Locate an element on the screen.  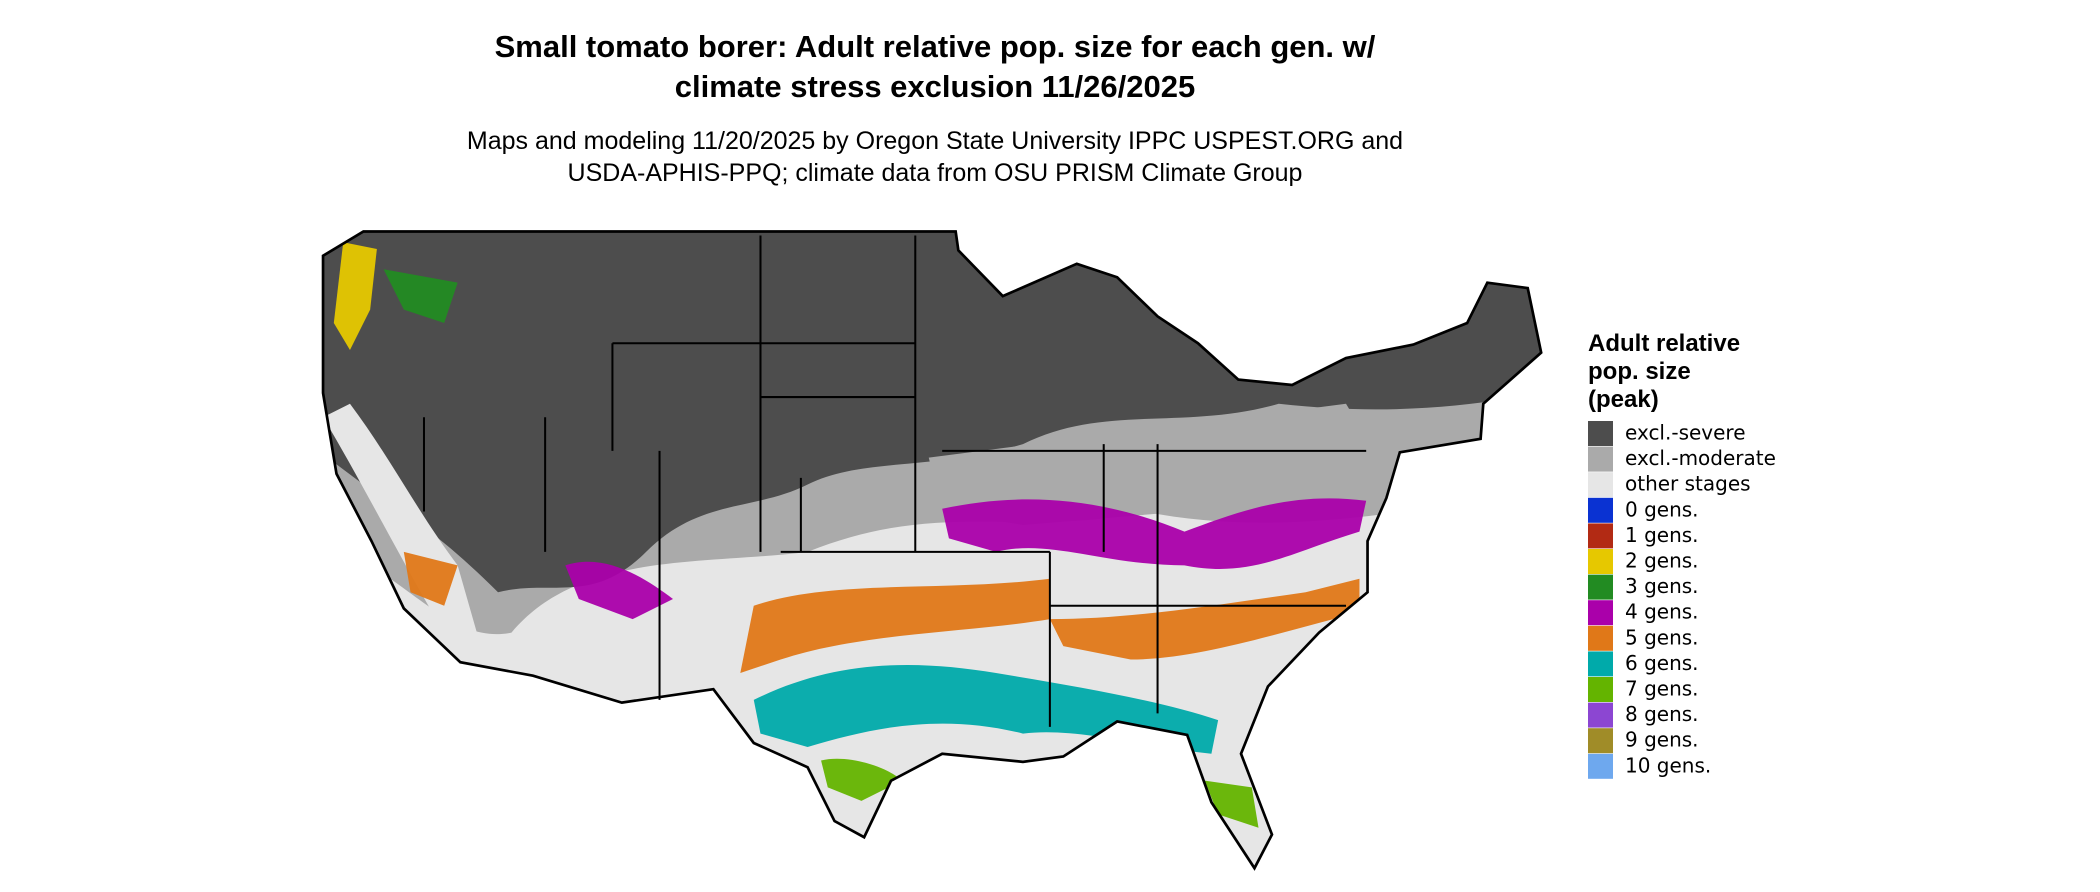
legend-label: 4 gens. is located at coordinates (1662, 612).